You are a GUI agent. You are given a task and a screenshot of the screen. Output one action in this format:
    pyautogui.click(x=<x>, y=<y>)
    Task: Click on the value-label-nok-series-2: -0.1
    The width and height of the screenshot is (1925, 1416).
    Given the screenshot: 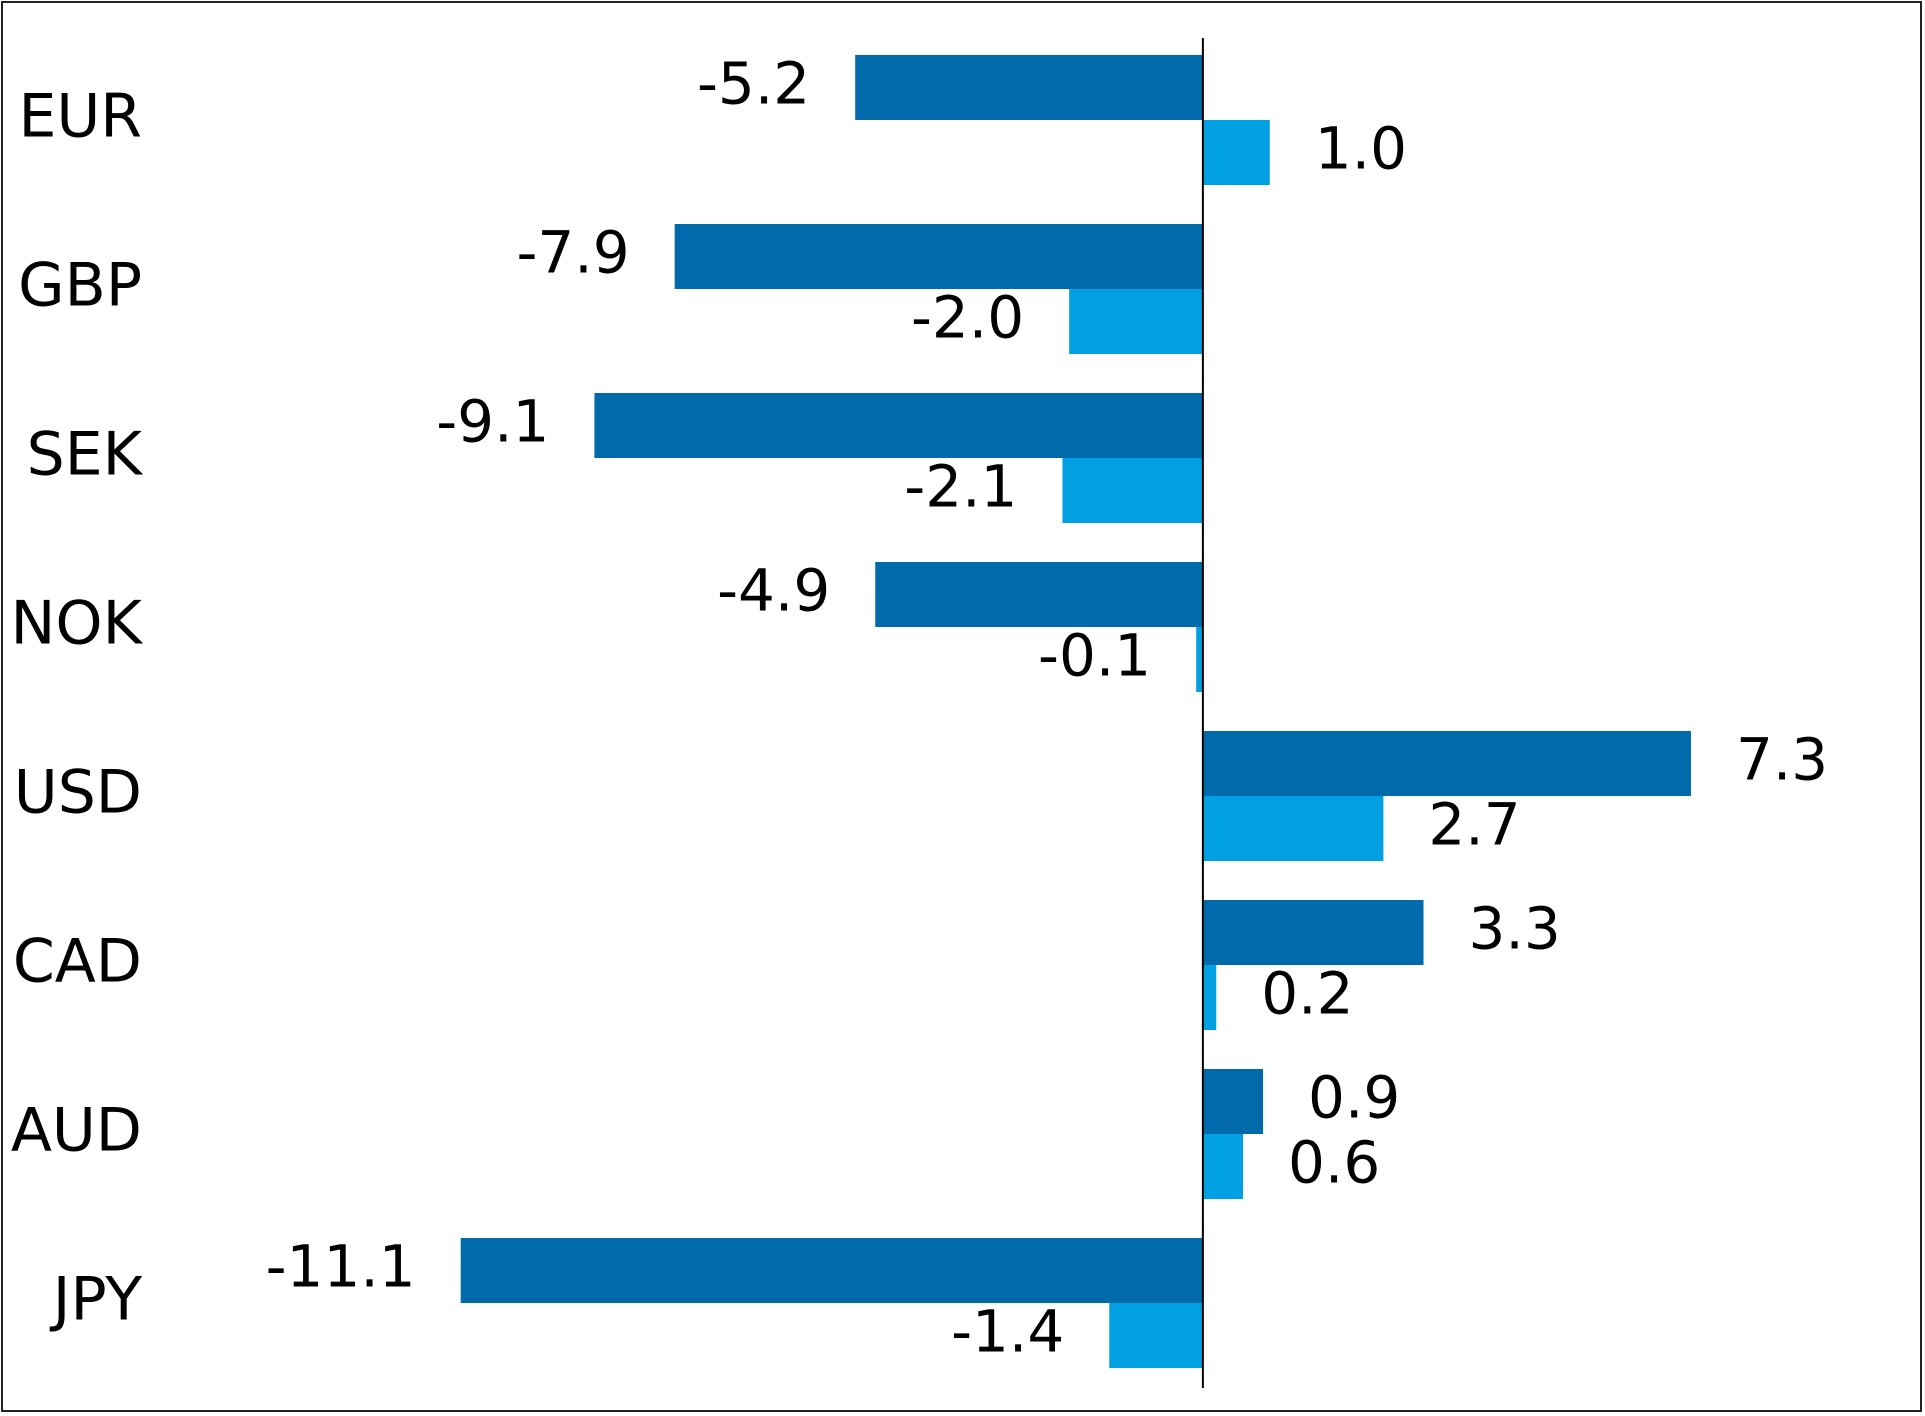 What is the action you would take?
    pyautogui.click(x=1094, y=656)
    